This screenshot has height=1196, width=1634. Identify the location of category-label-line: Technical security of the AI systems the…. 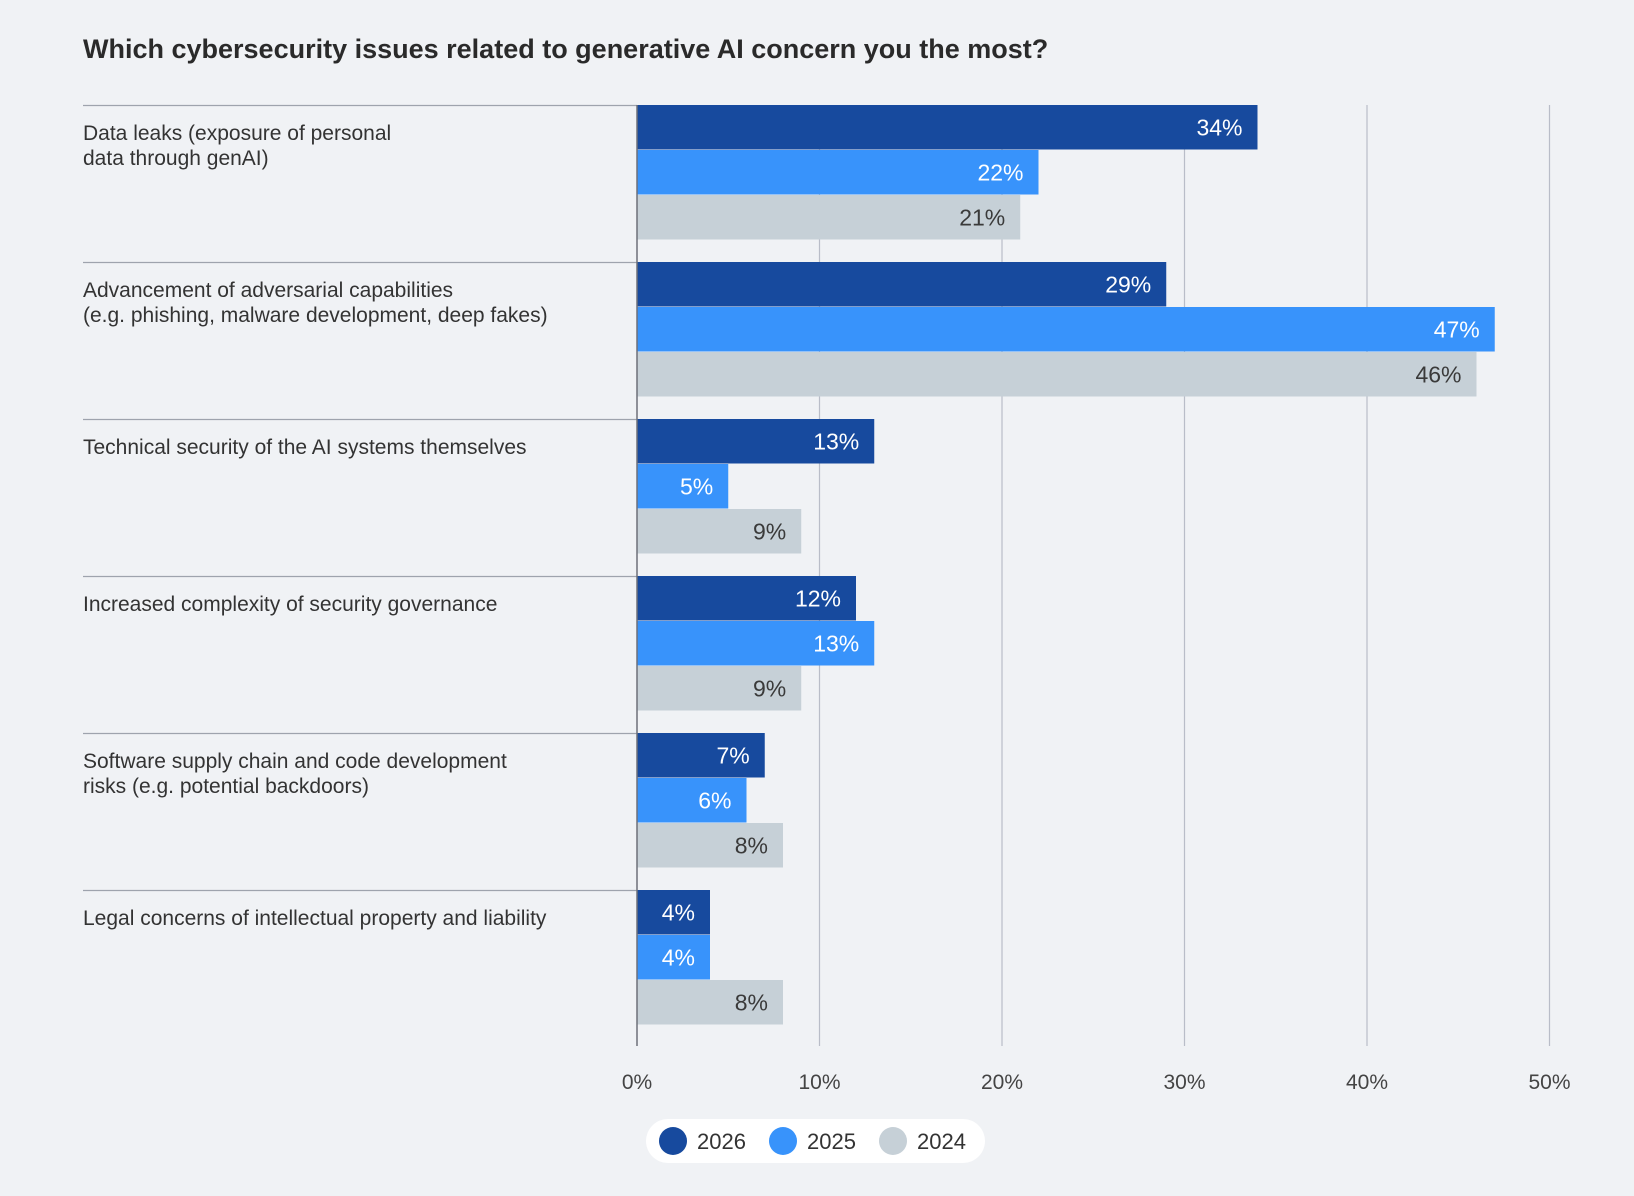
(305, 447).